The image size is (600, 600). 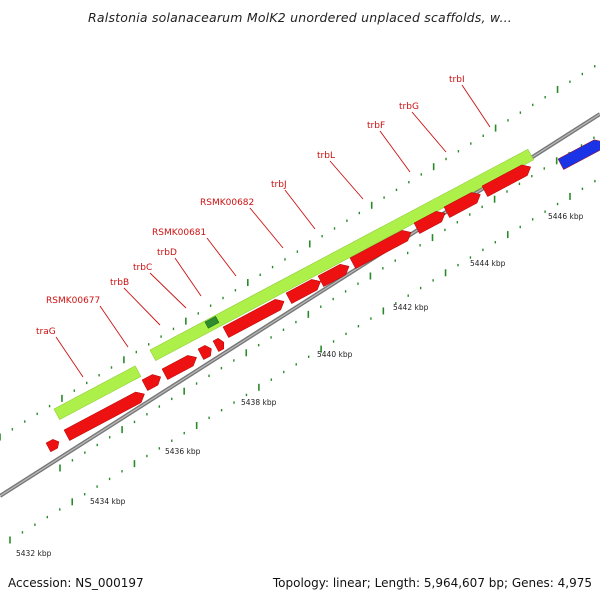 What do you see at coordinates (578, 154) in the screenshot?
I see `blue-feature-arrow` at bounding box center [578, 154].